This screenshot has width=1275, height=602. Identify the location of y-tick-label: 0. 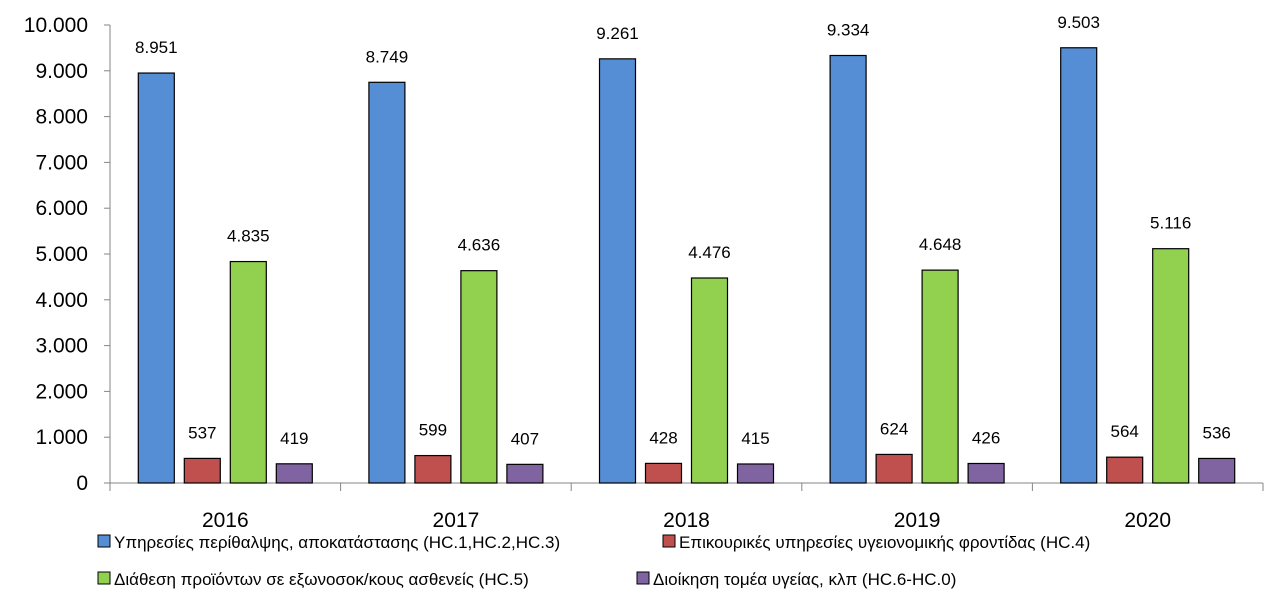
(82, 483).